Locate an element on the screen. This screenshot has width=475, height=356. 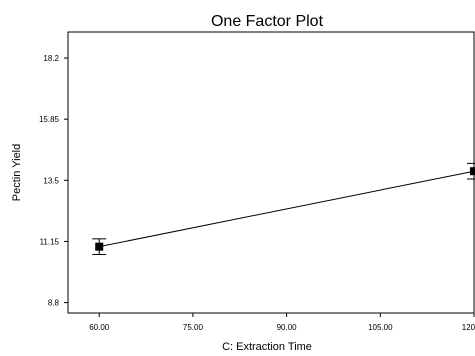
y-tick-label: 11.15 is located at coordinates (50, 241).